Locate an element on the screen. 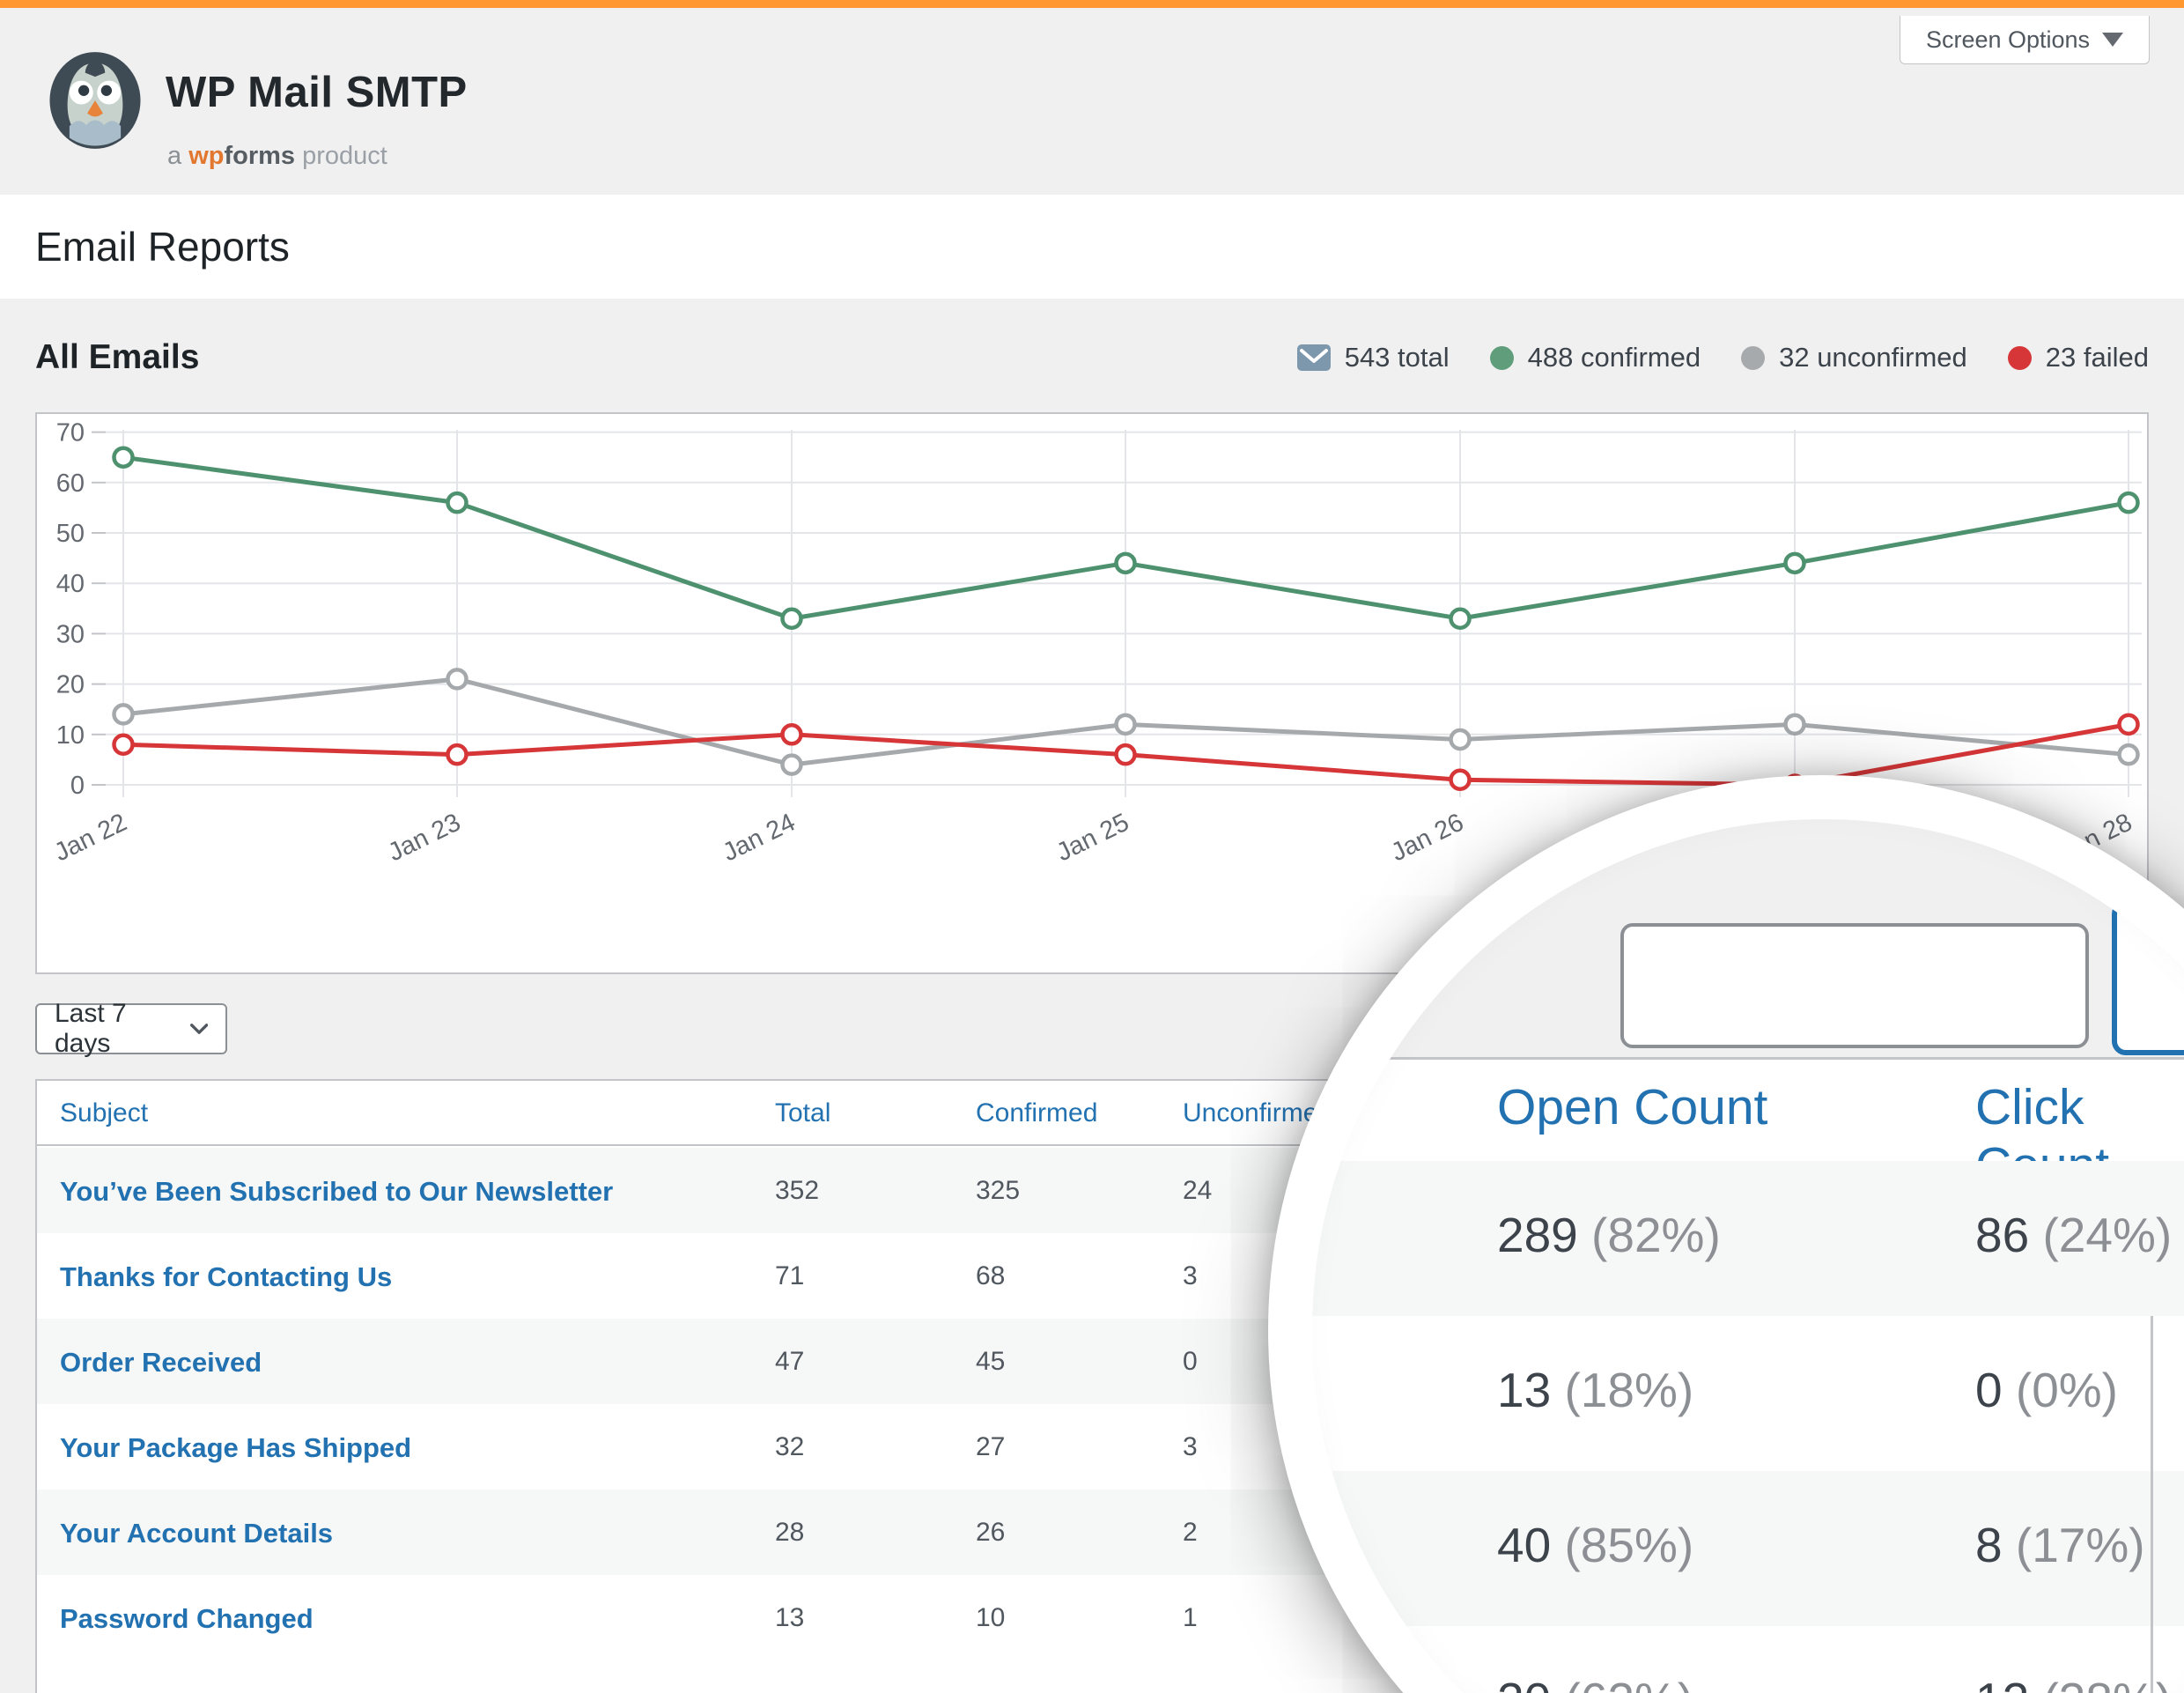 This screenshot has height=1693, width=2184. top-accent-bar is located at coordinates (1092, 4).